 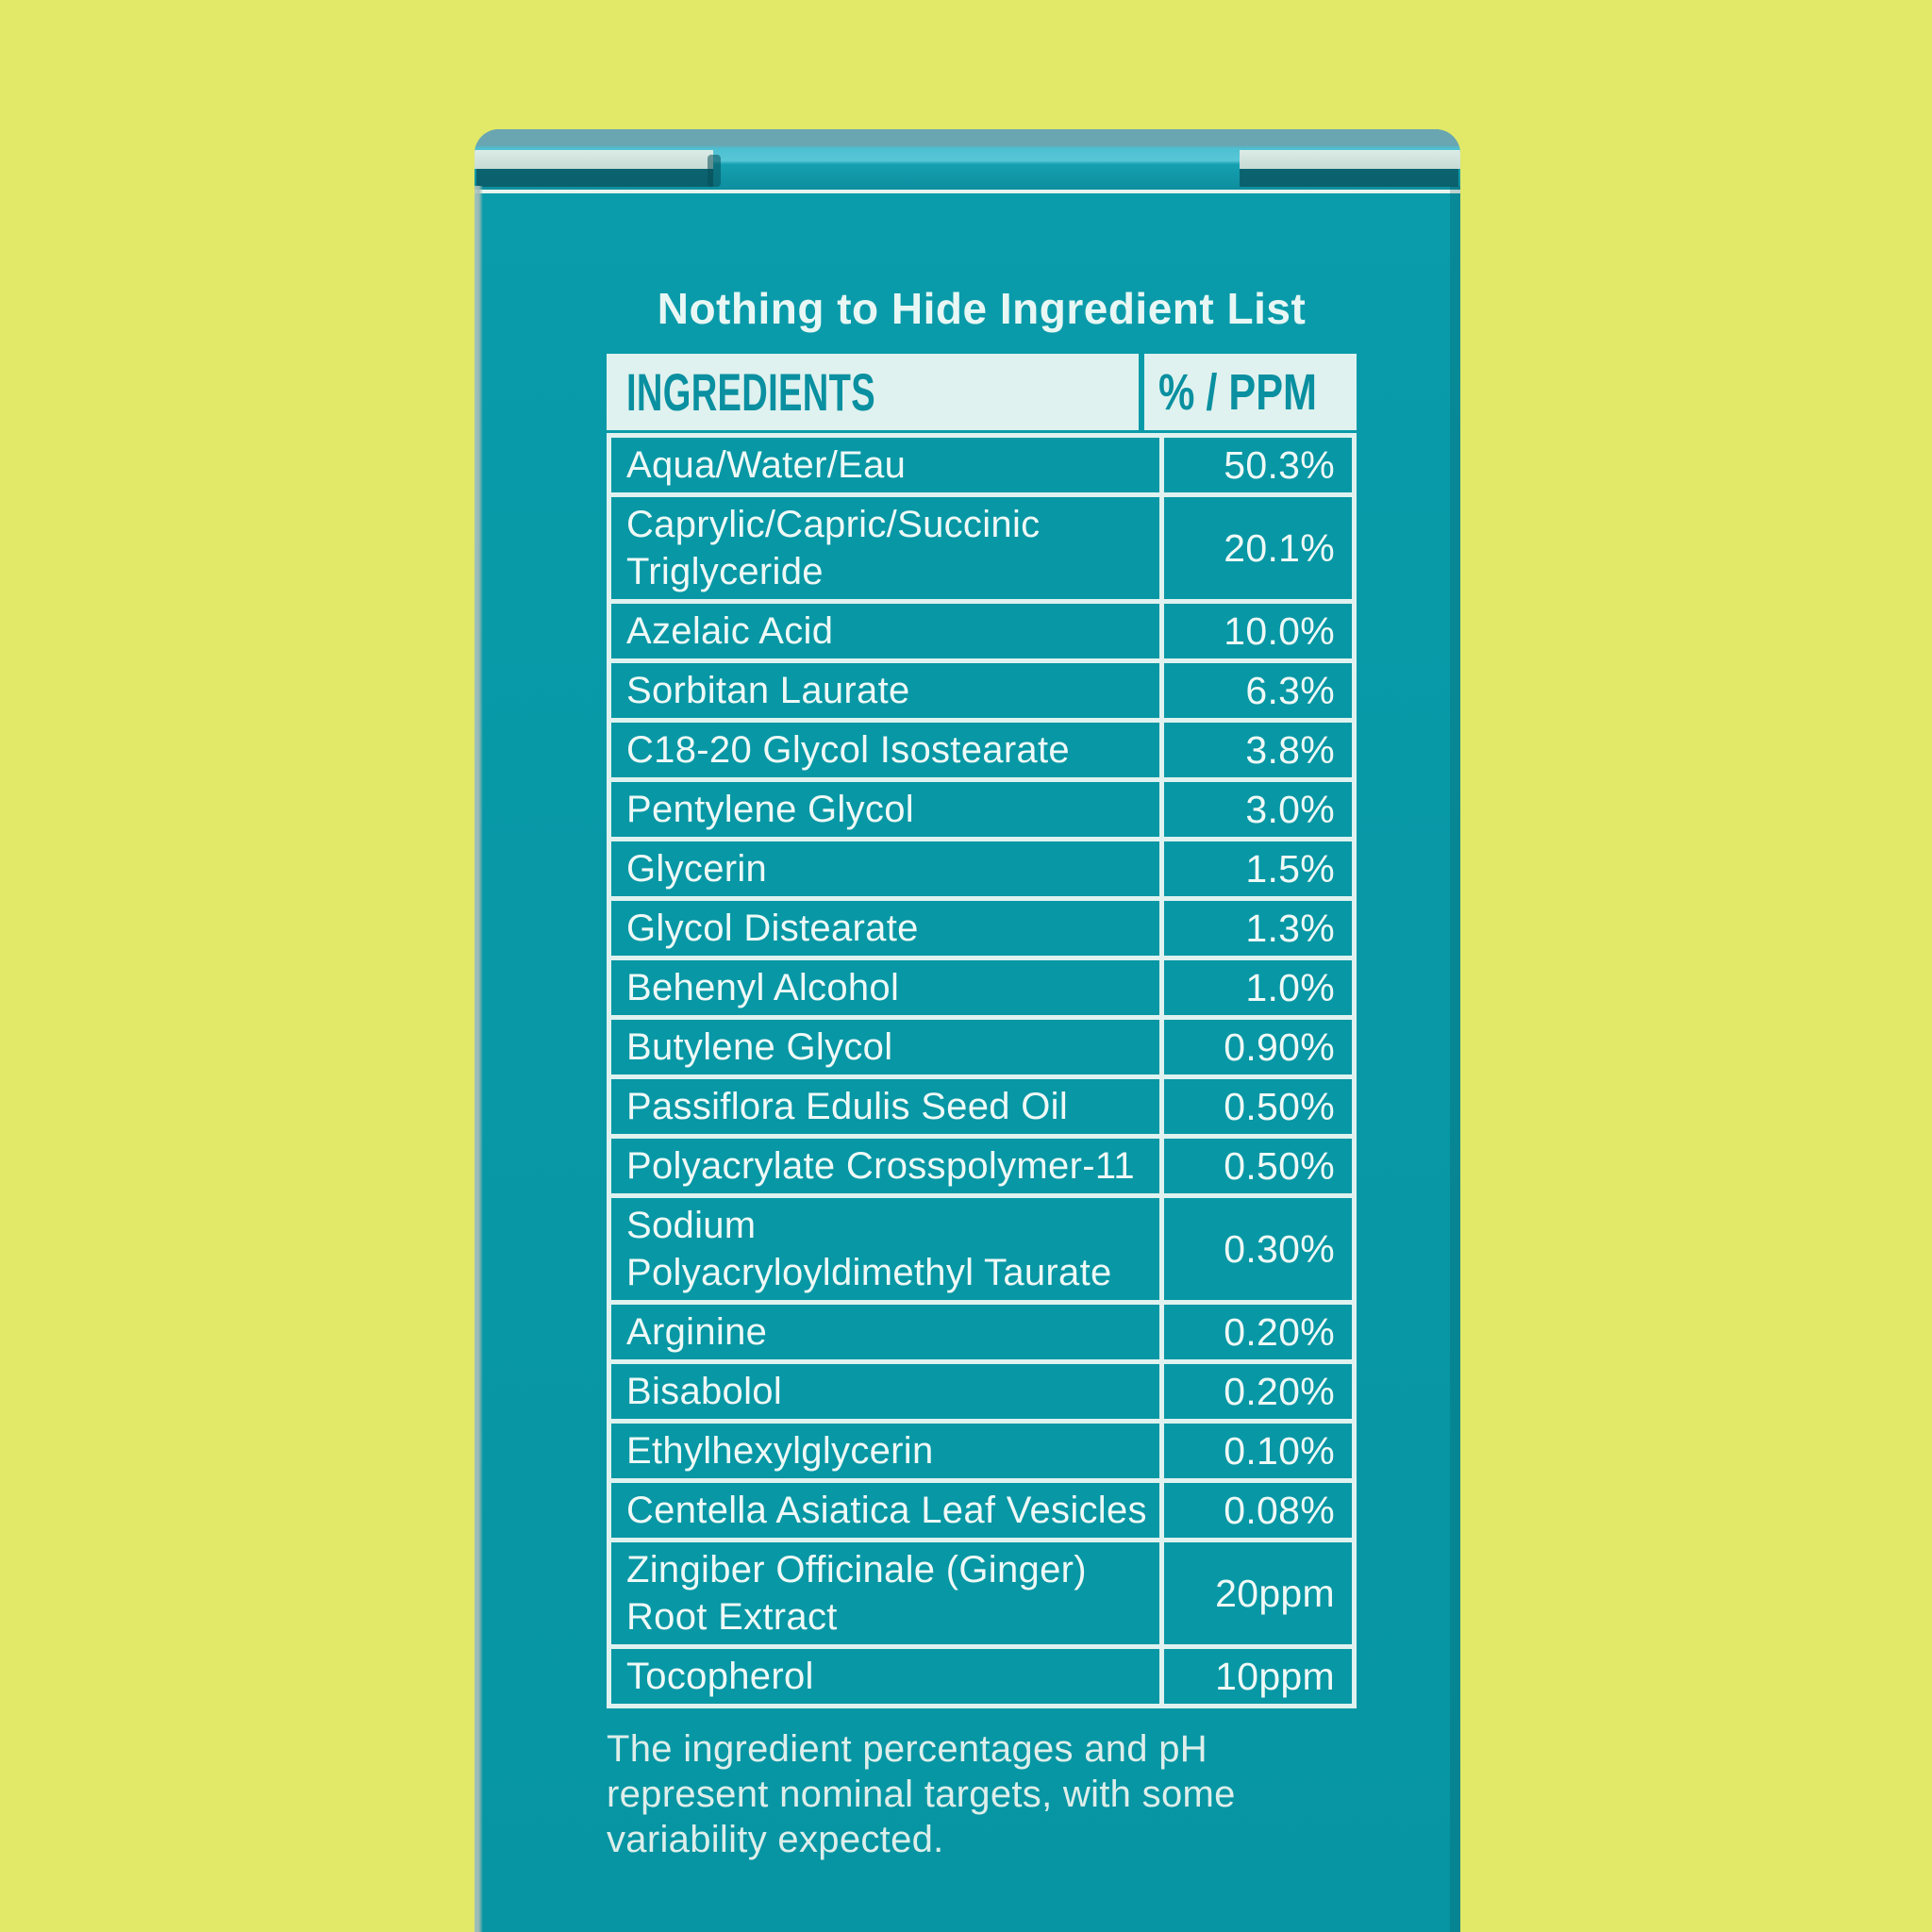 I want to click on table-row: Butylene Glycol 0.90%, so click(x=981, y=1047).